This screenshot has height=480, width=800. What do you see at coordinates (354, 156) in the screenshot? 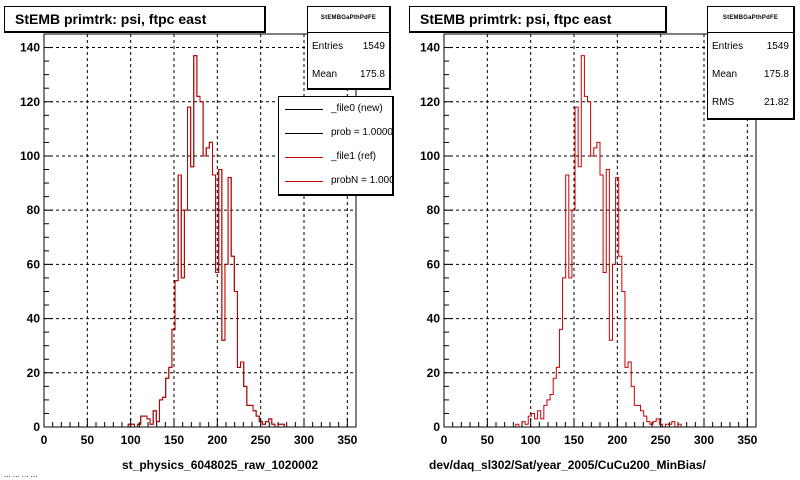
I see `legend-label: _file1 (ref)` at bounding box center [354, 156].